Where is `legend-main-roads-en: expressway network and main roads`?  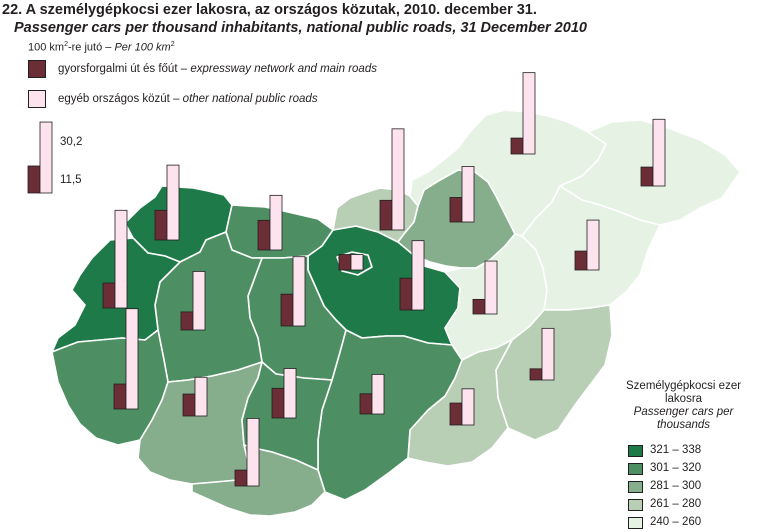
legend-main-roads-en: expressway network and main roads is located at coordinates (283, 69).